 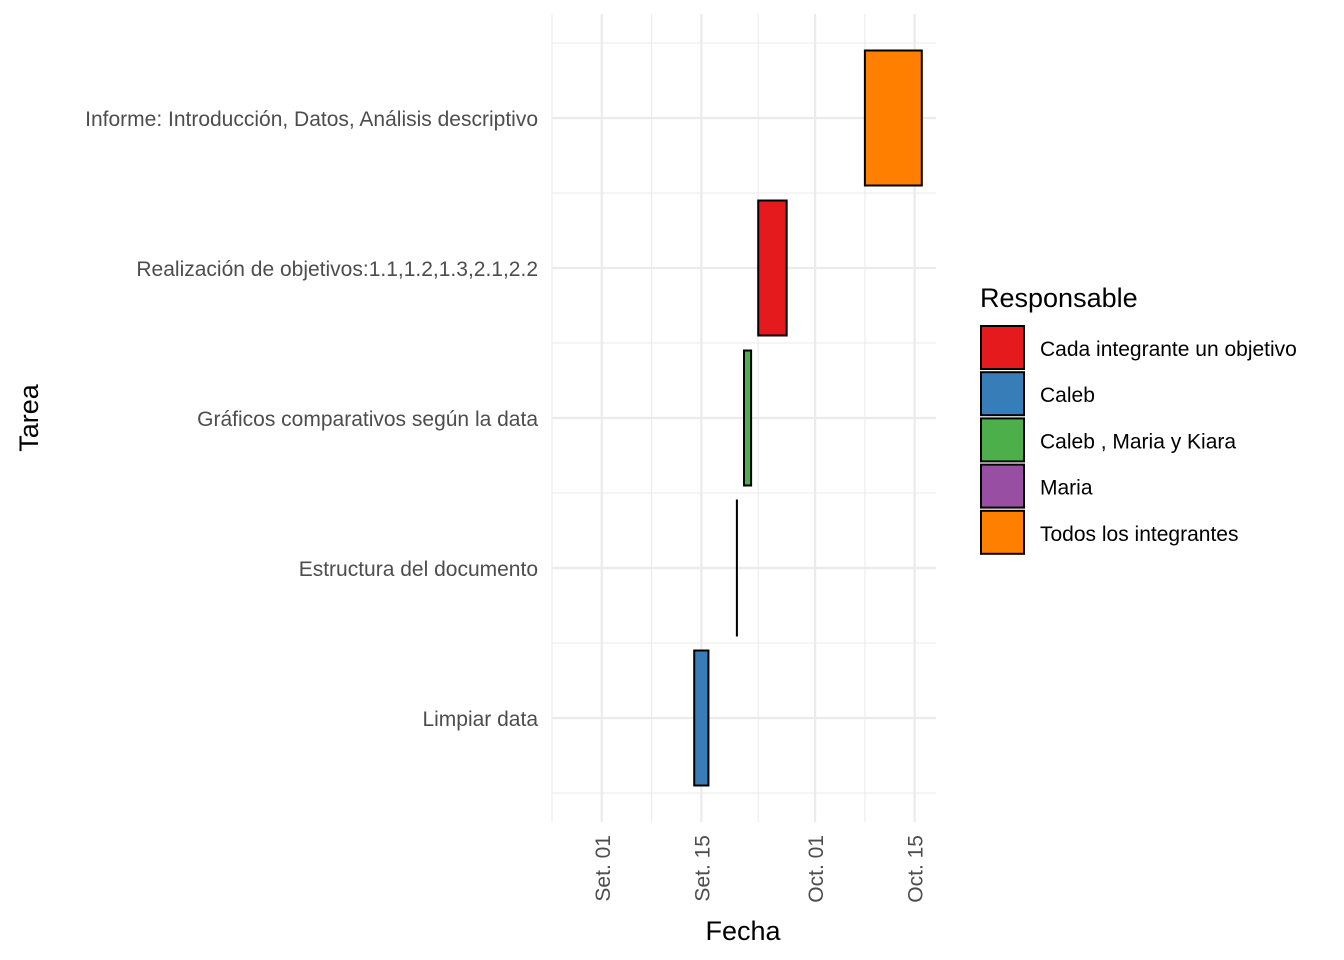 I want to click on y-axis-title: Tarea, so click(x=29, y=417).